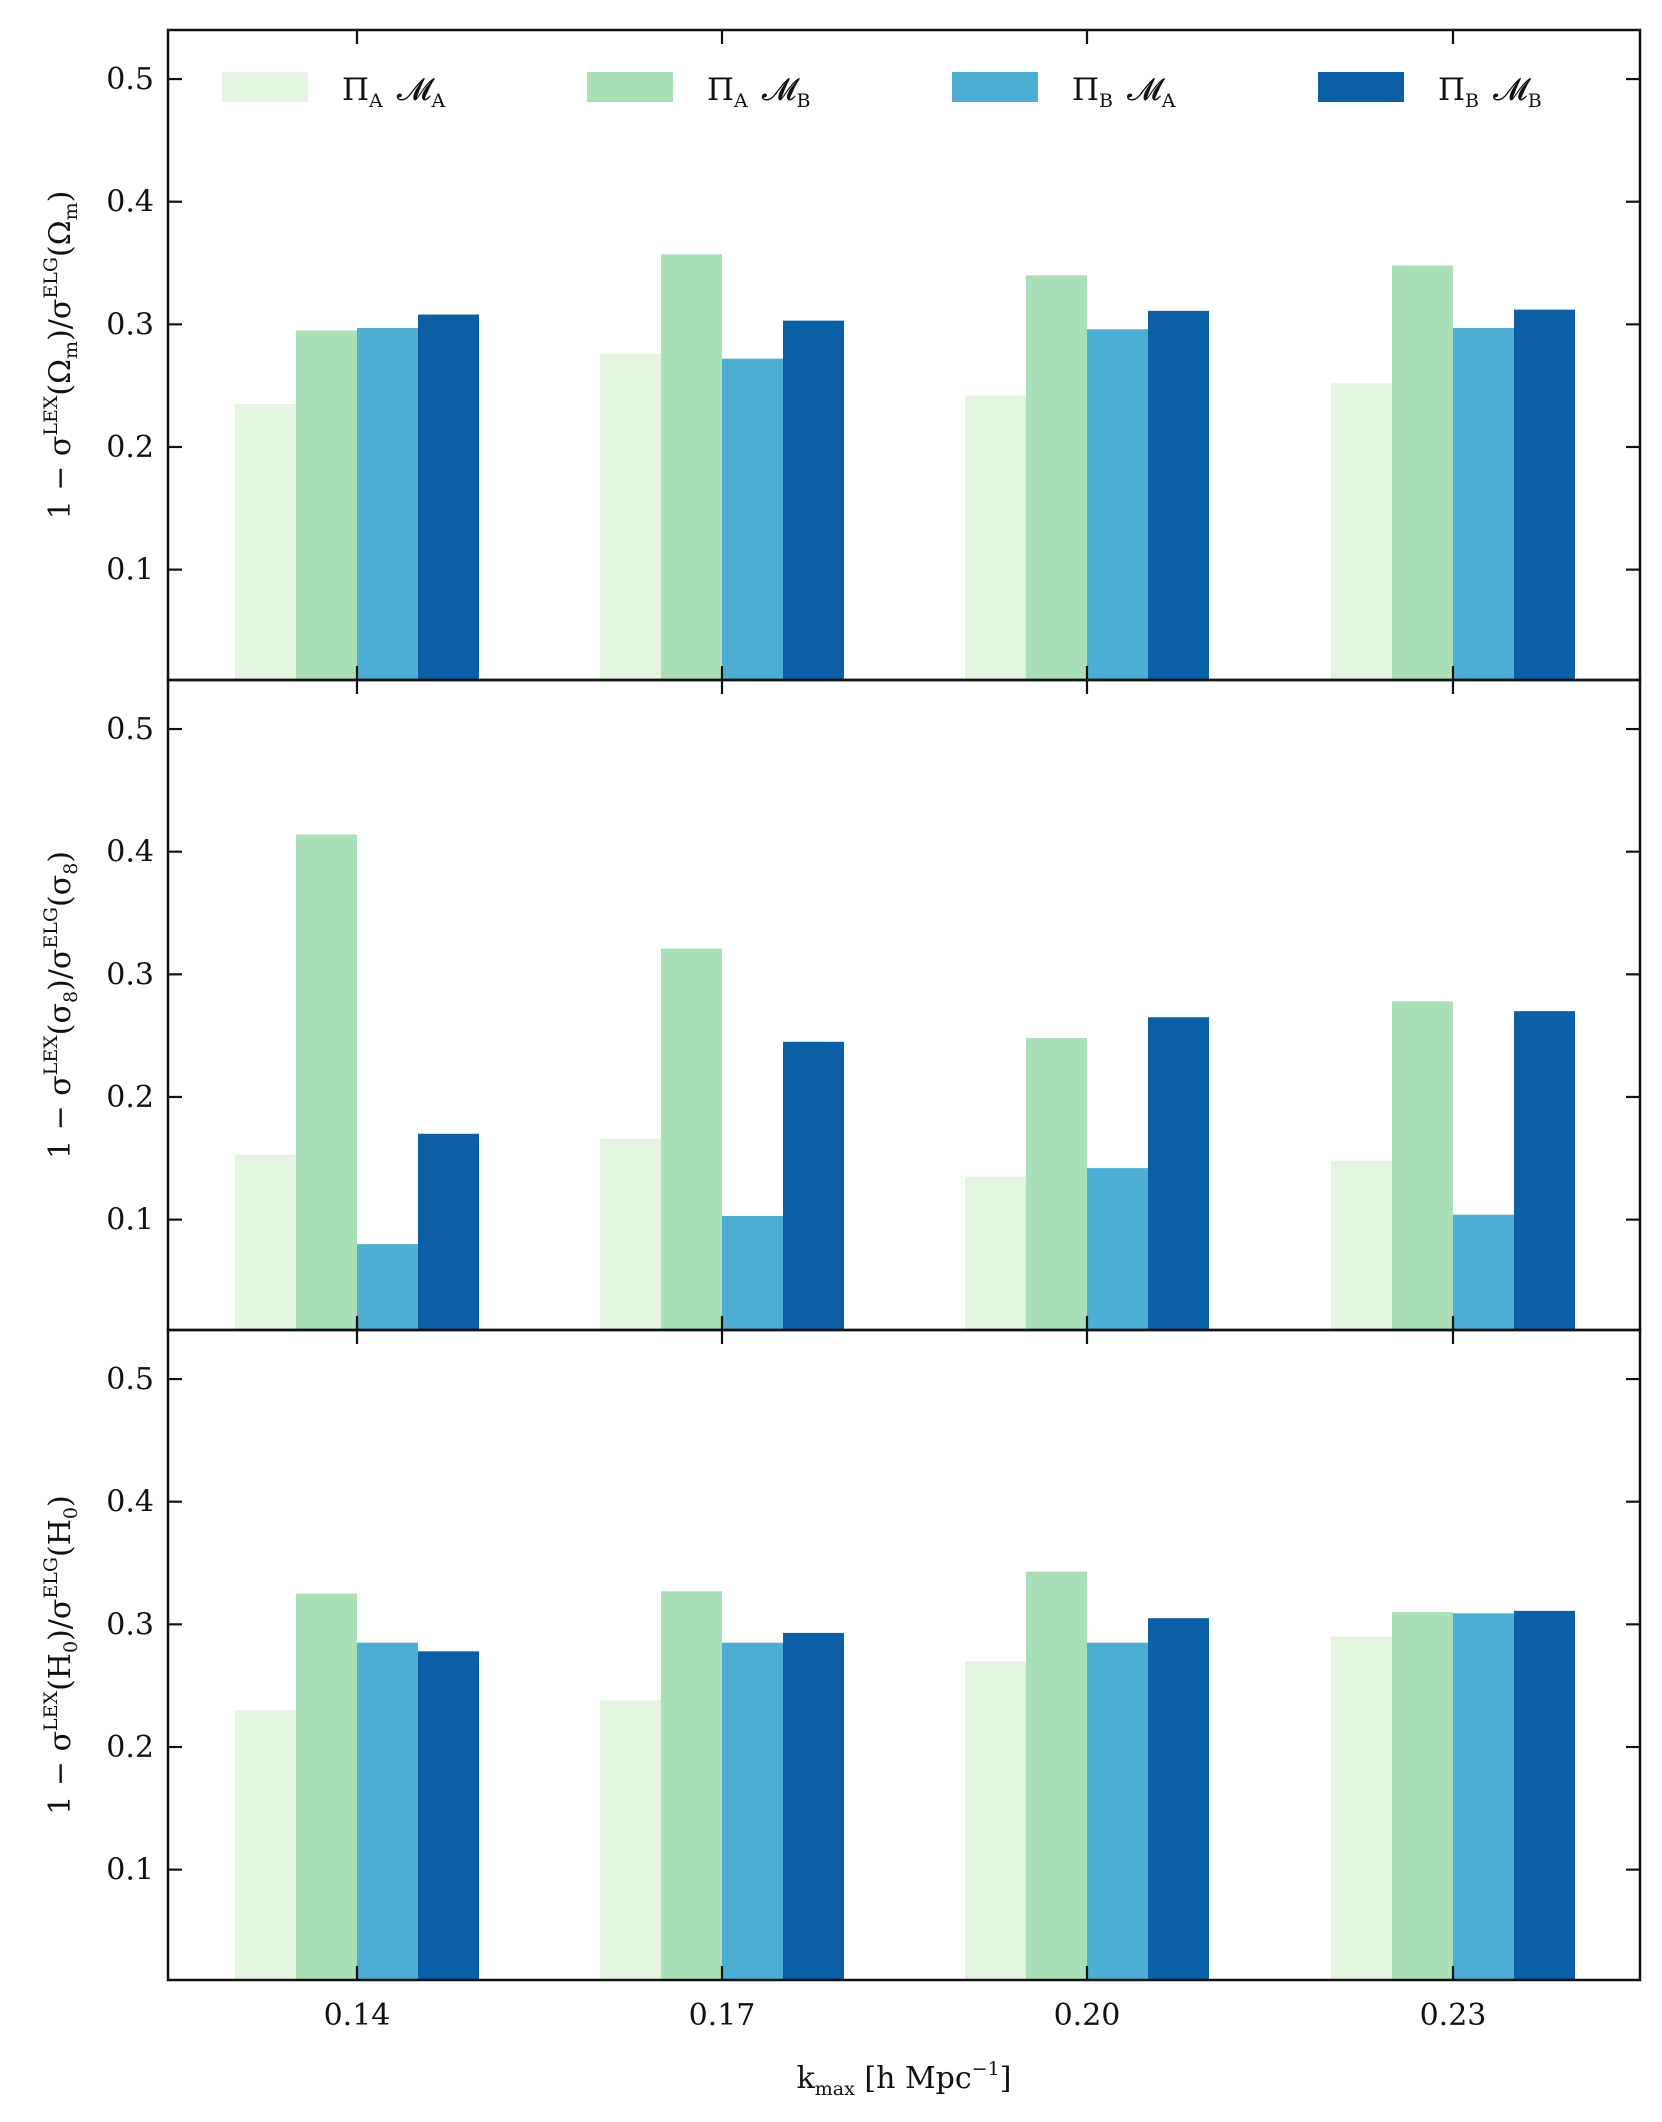 This screenshot has width=1662, height=2122. Describe the element at coordinates (1544, 1795) in the screenshot. I see `bar-p3-PiB_MB-0.23` at that location.